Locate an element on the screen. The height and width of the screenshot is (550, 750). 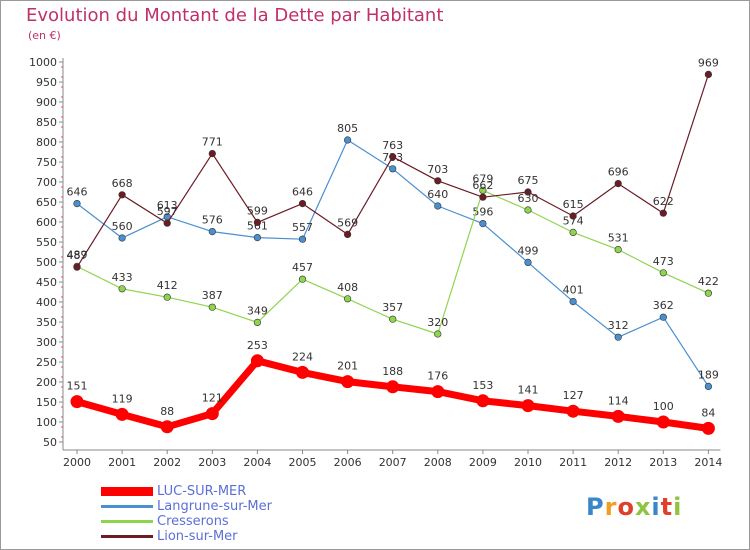
data-label: 141 is located at coordinates (528, 390).